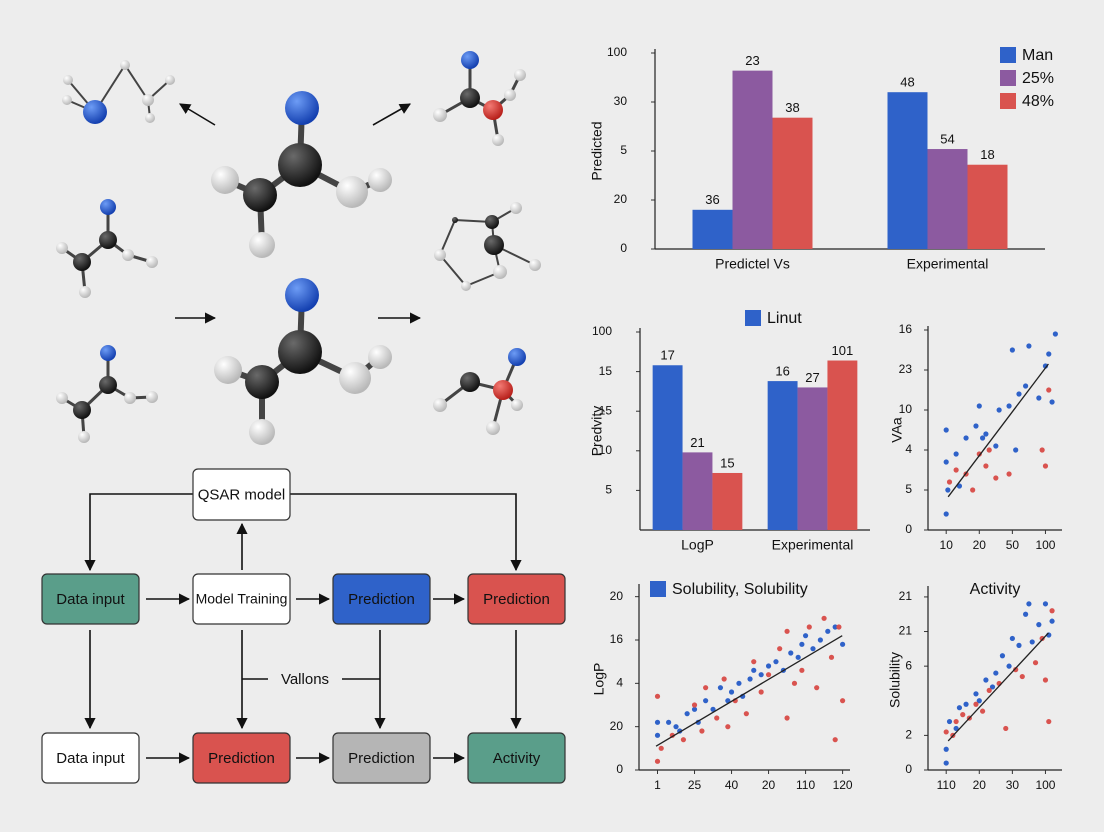  Describe the element at coordinates (517, 758) in the screenshot. I see `flow-node-label: Activity` at that location.